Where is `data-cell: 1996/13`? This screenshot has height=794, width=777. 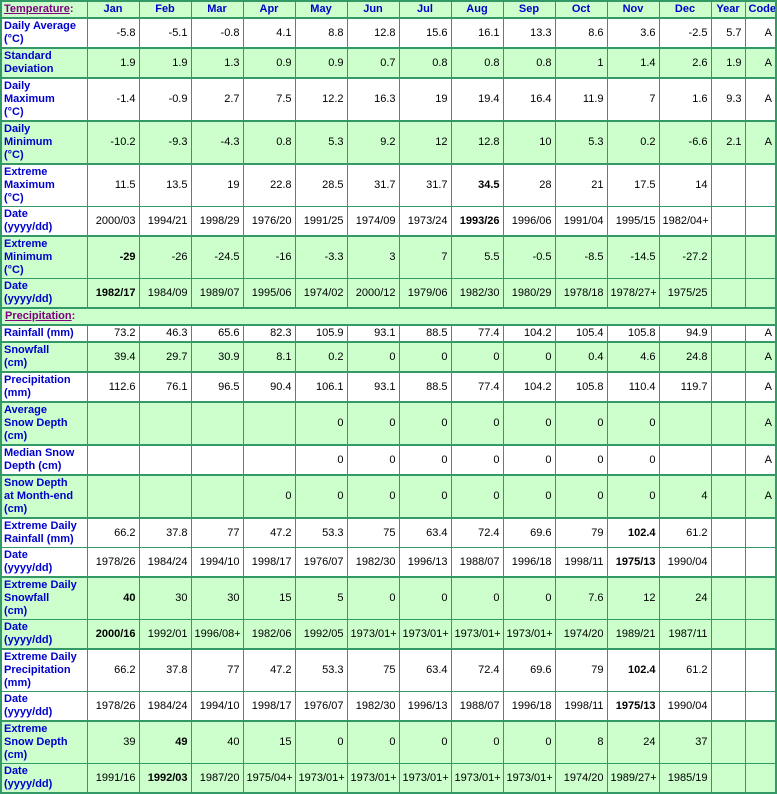
data-cell: 1996/13 is located at coordinates (425, 562).